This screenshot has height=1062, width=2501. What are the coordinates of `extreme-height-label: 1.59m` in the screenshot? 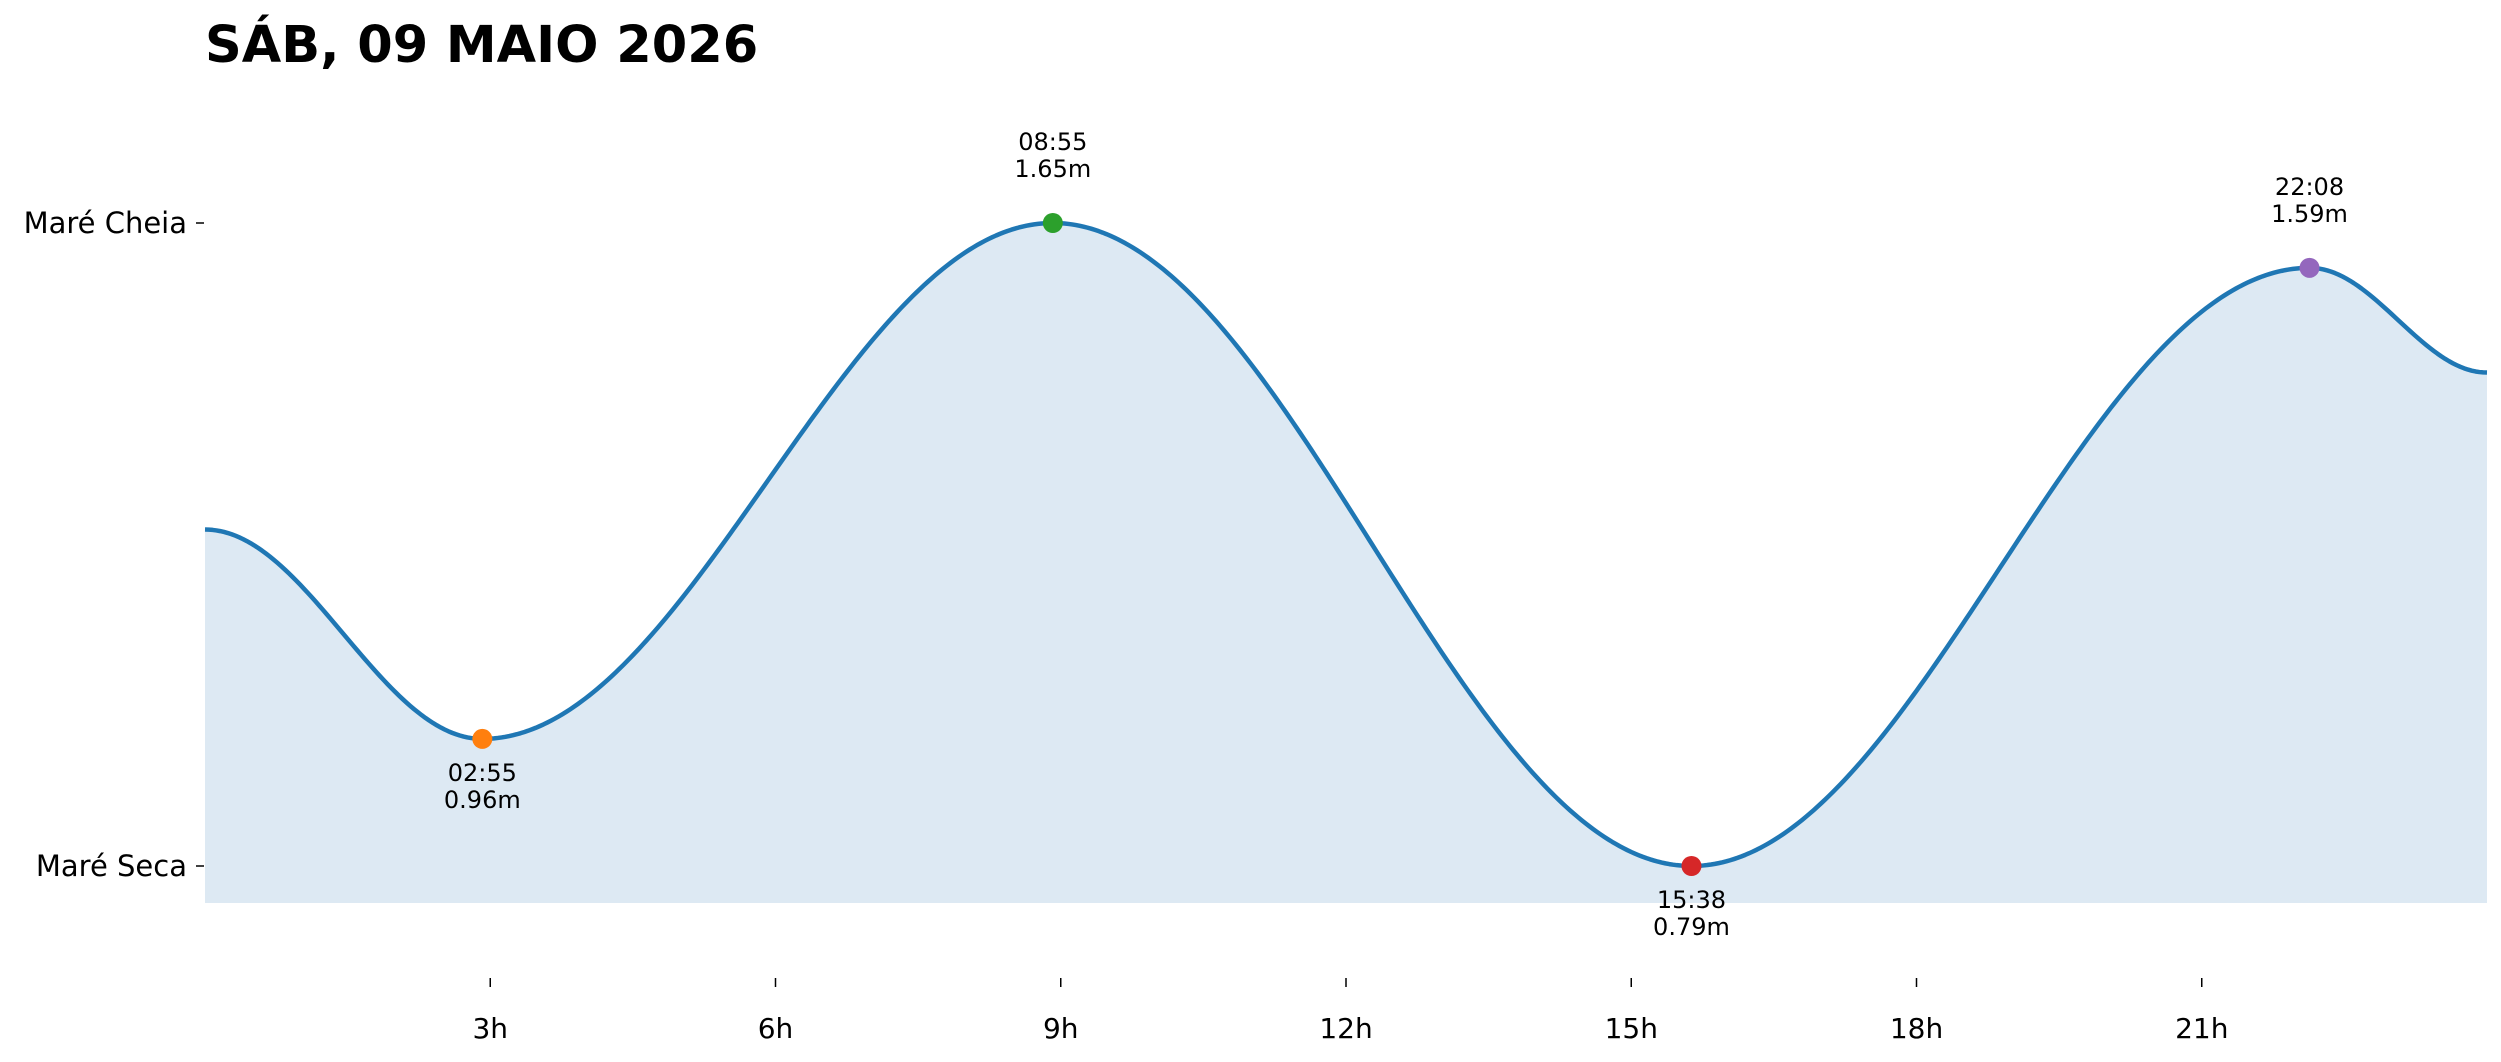 It's located at (2309, 214).